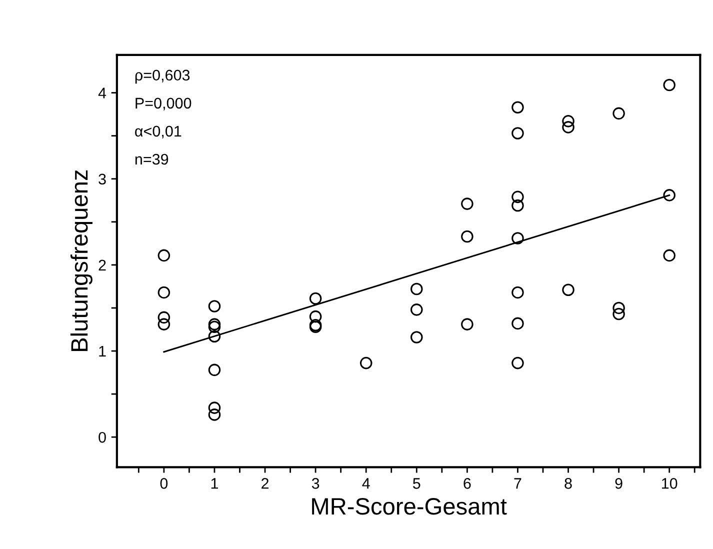  What do you see at coordinates (158, 132) in the screenshot?
I see `annotation: α<0,01` at bounding box center [158, 132].